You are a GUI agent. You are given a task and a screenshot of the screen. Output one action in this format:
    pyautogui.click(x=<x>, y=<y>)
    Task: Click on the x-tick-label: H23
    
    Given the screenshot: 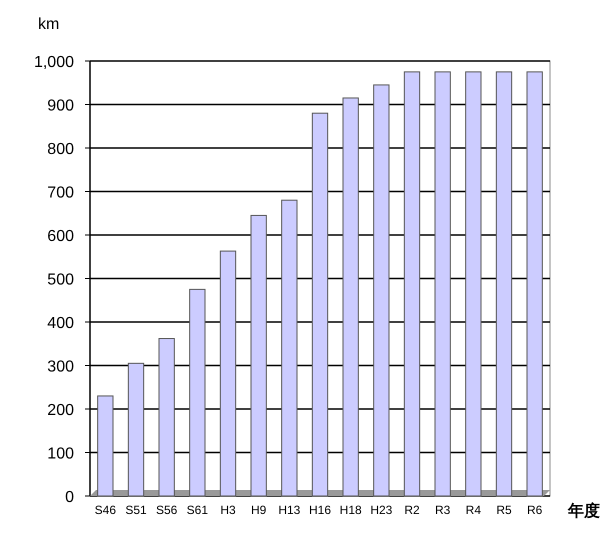 What is the action you would take?
    pyautogui.click(x=381, y=510)
    